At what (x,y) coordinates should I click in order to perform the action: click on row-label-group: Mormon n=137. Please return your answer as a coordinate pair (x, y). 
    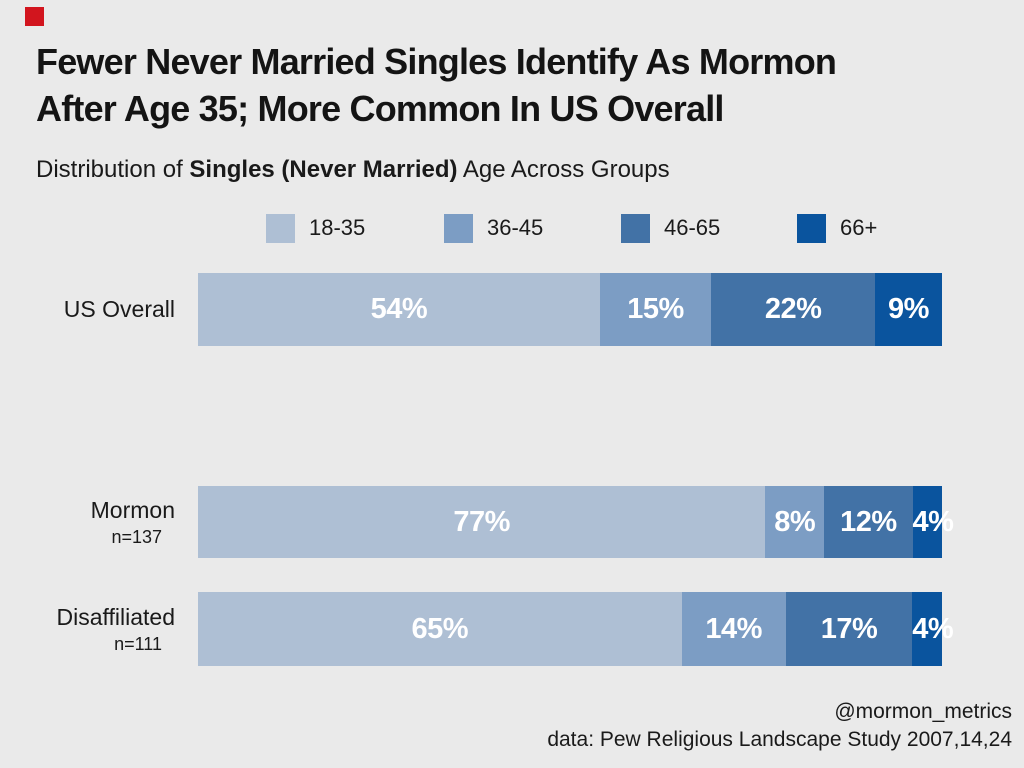
    Looking at the image, I should click on (89, 522).